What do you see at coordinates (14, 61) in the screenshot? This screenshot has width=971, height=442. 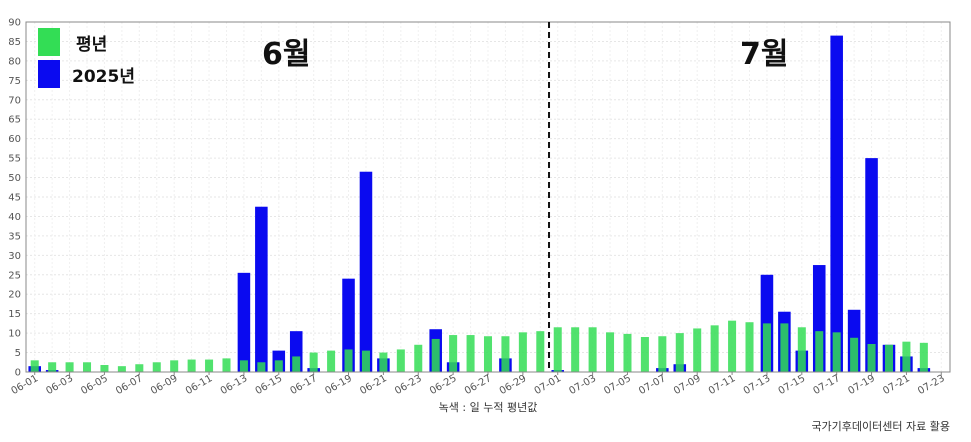 I see `y-tick-label: 80` at bounding box center [14, 61].